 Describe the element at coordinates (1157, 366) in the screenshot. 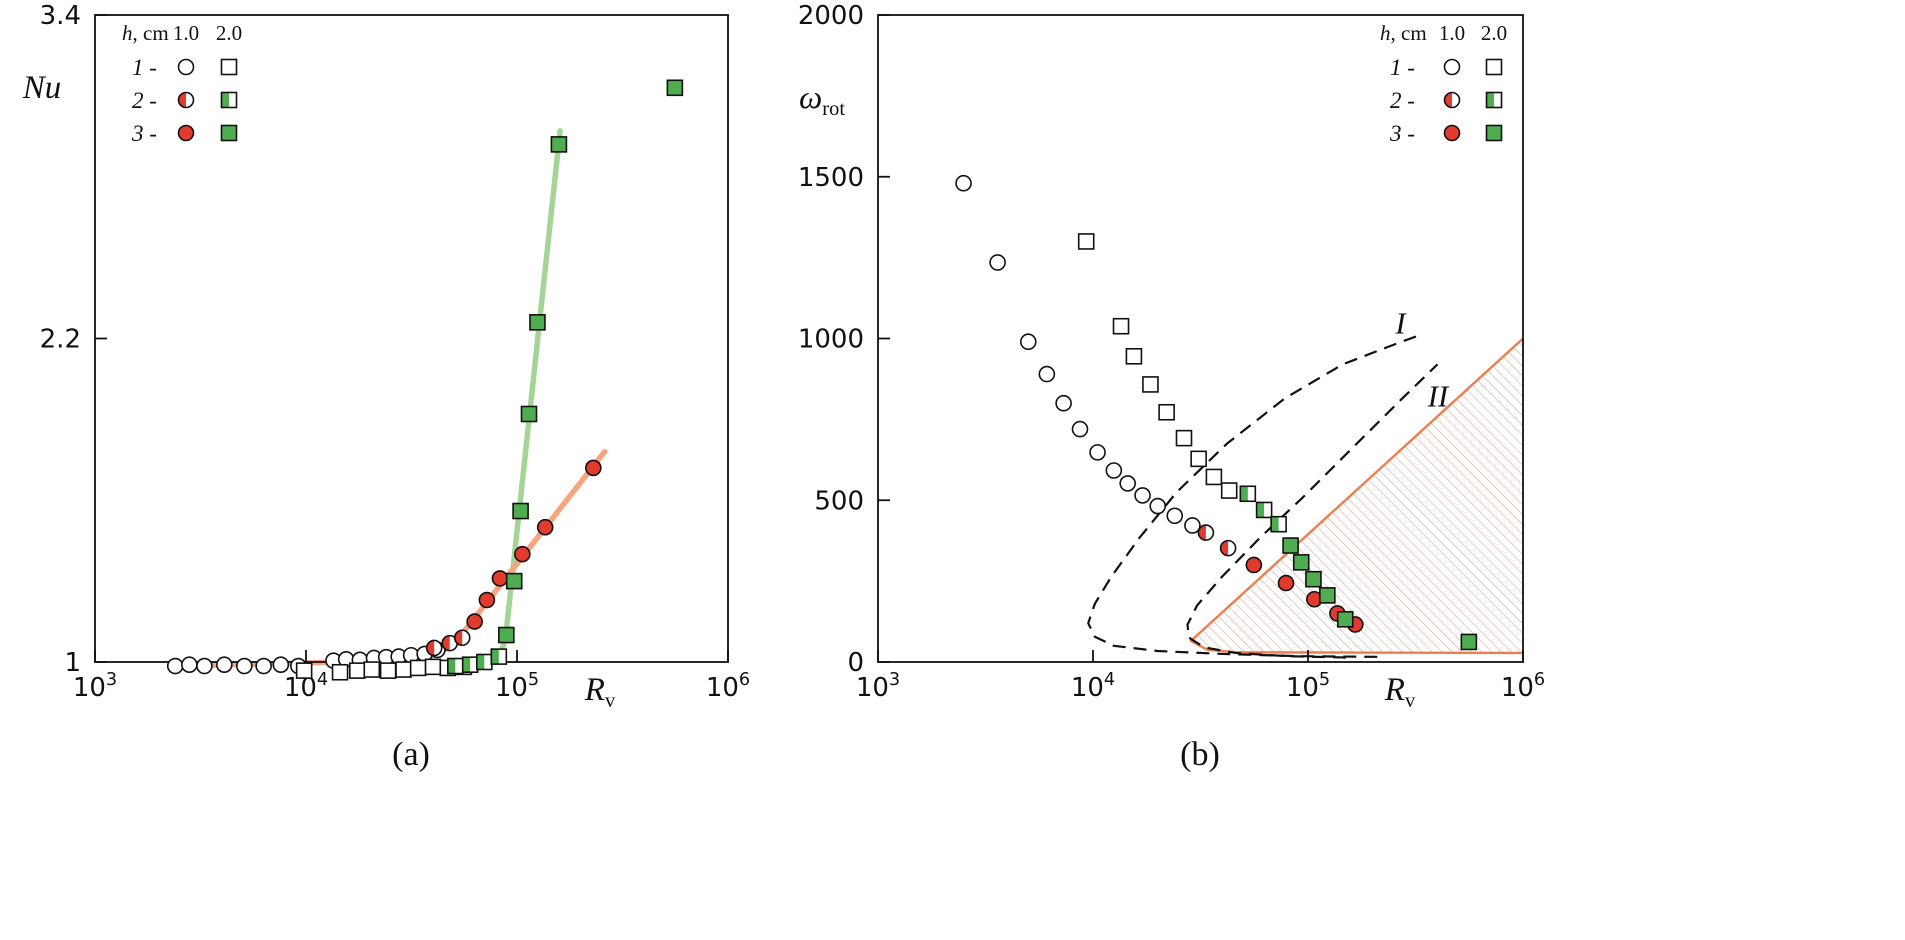

I see `regime1-h2-open-squares` at that location.